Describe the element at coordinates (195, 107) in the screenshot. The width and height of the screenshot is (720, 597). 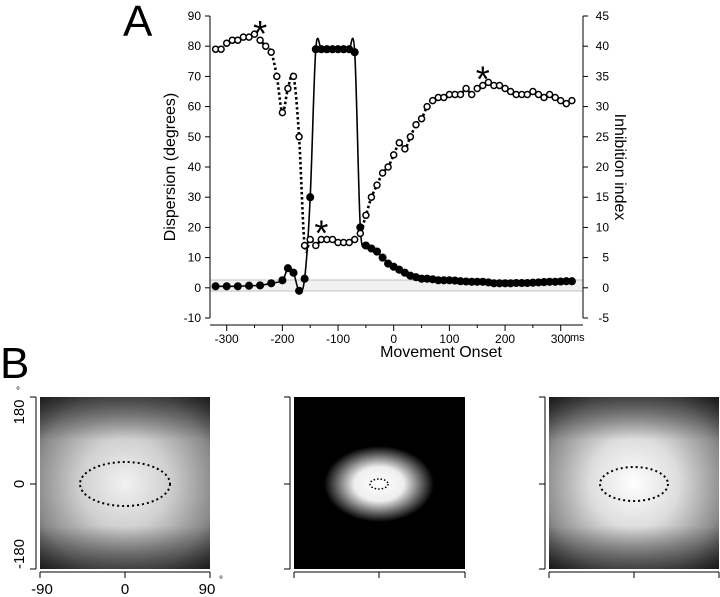
I see `left-tick-label: 60` at that location.